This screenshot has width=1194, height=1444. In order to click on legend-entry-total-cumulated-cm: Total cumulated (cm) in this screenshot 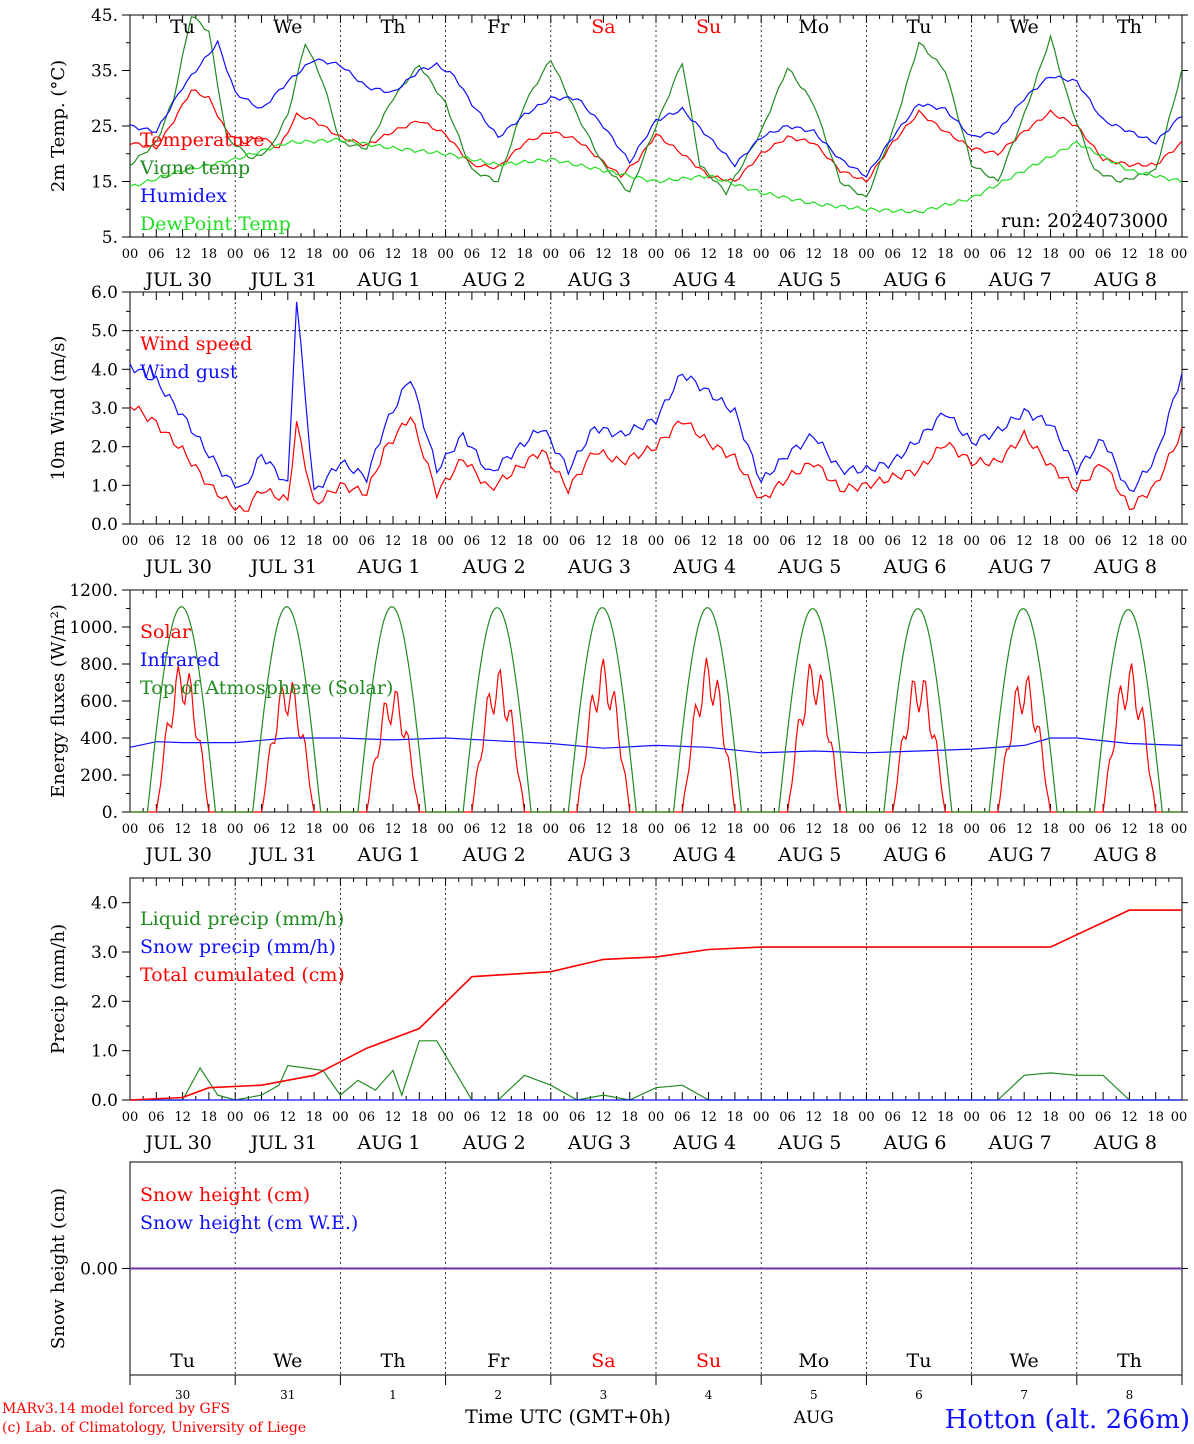, I will do `click(242, 975)`.